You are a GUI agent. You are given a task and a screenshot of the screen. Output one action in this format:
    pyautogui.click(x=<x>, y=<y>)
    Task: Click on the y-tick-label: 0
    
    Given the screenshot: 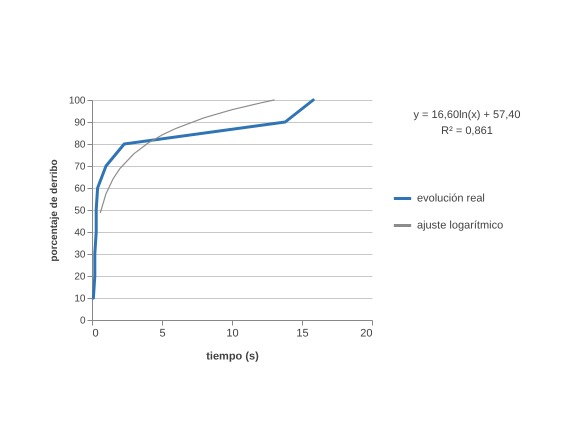 What is the action you would take?
    pyautogui.click(x=83, y=321)
    